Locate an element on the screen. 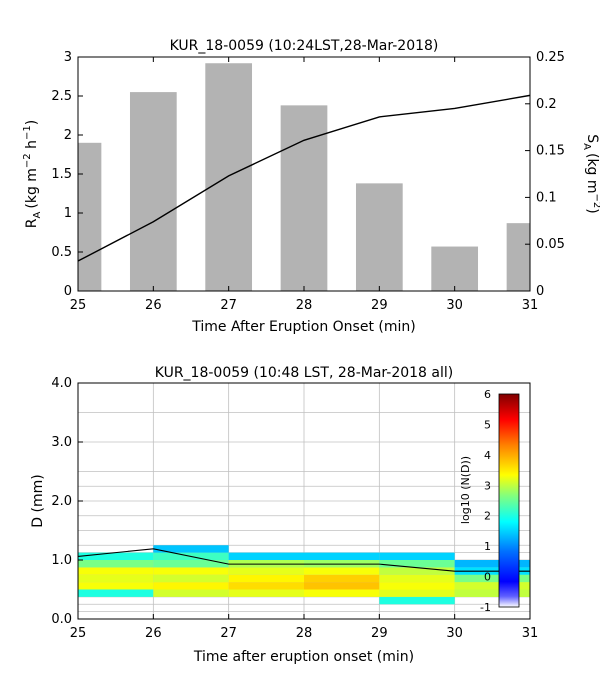 This screenshot has width=600, height=695. chart1-y2label-close: ) is located at coordinates (592, 210).